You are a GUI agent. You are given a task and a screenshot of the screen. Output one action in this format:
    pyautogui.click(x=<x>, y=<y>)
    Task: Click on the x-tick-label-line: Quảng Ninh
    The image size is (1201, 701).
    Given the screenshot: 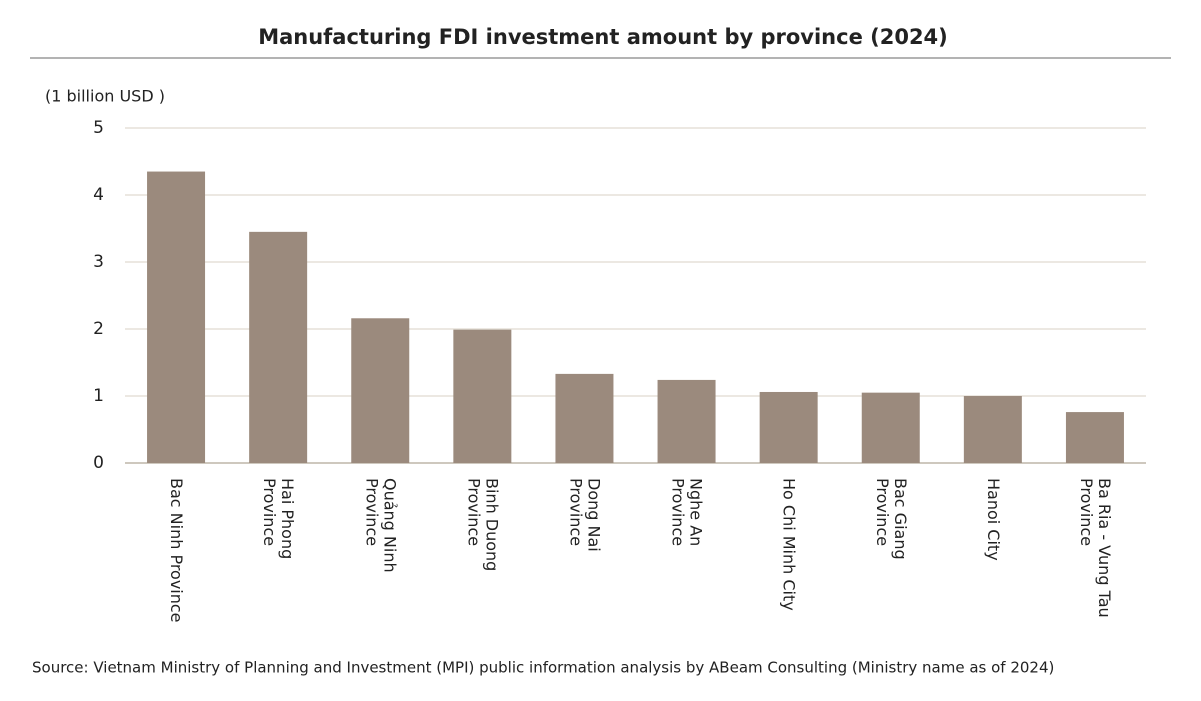 What is the action you would take?
    pyautogui.click(x=390, y=525)
    